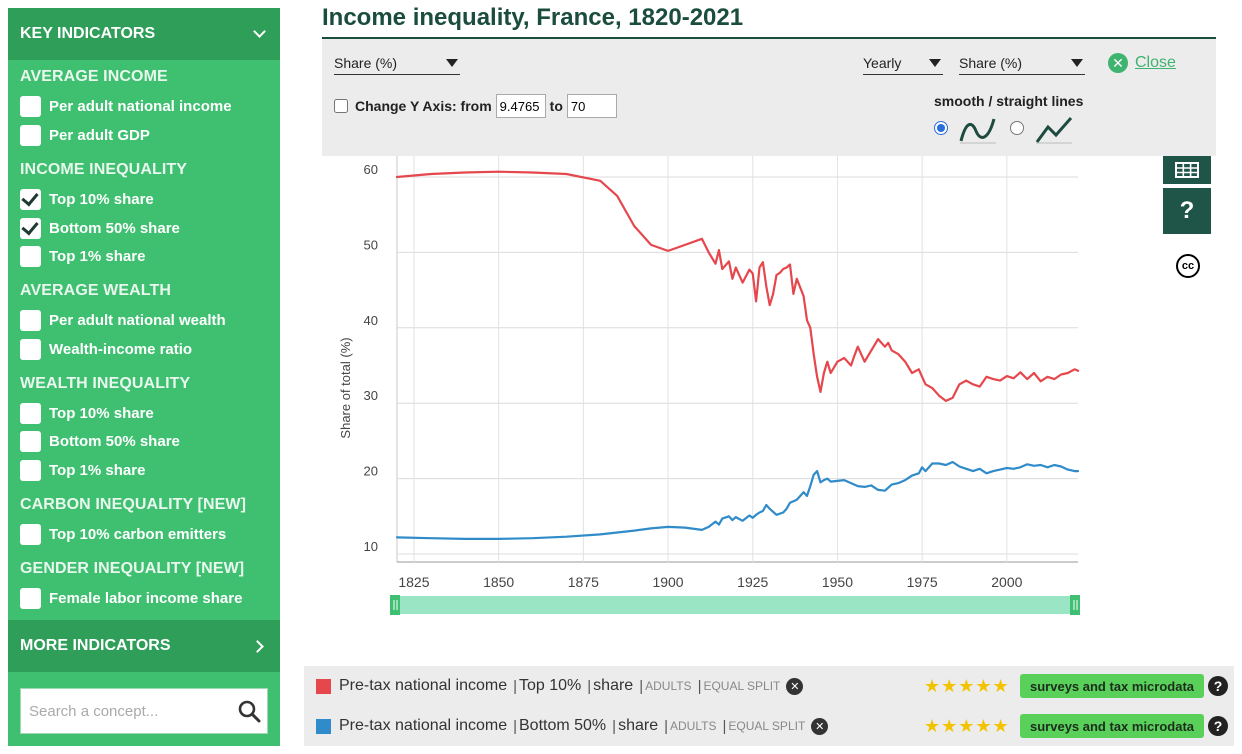  Describe the element at coordinates (978, 130) in the screenshot. I see `smooth-line-icon` at that location.